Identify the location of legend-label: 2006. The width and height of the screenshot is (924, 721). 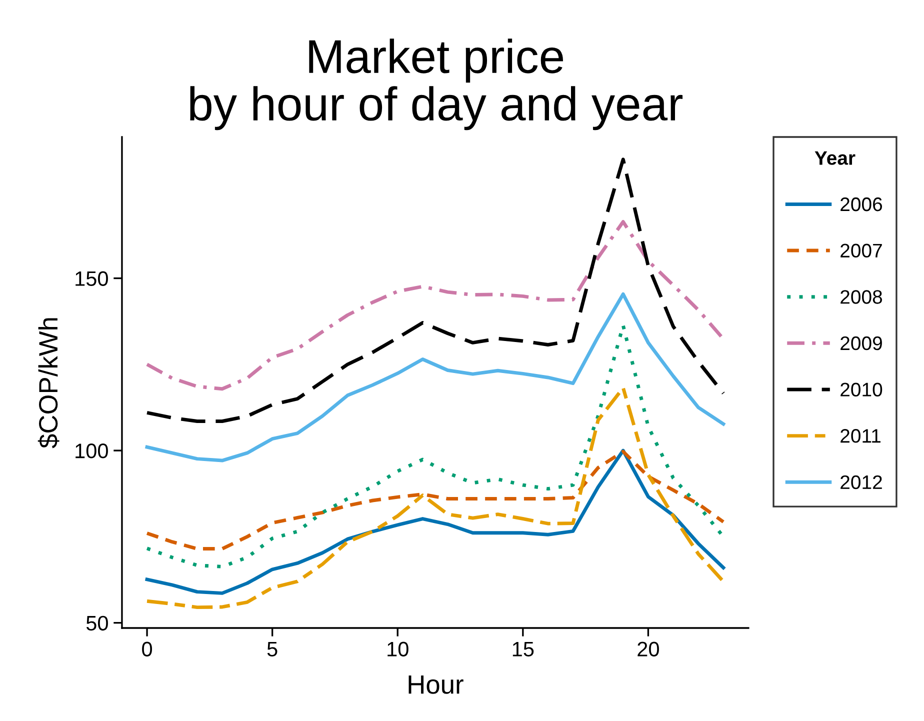
(861, 204).